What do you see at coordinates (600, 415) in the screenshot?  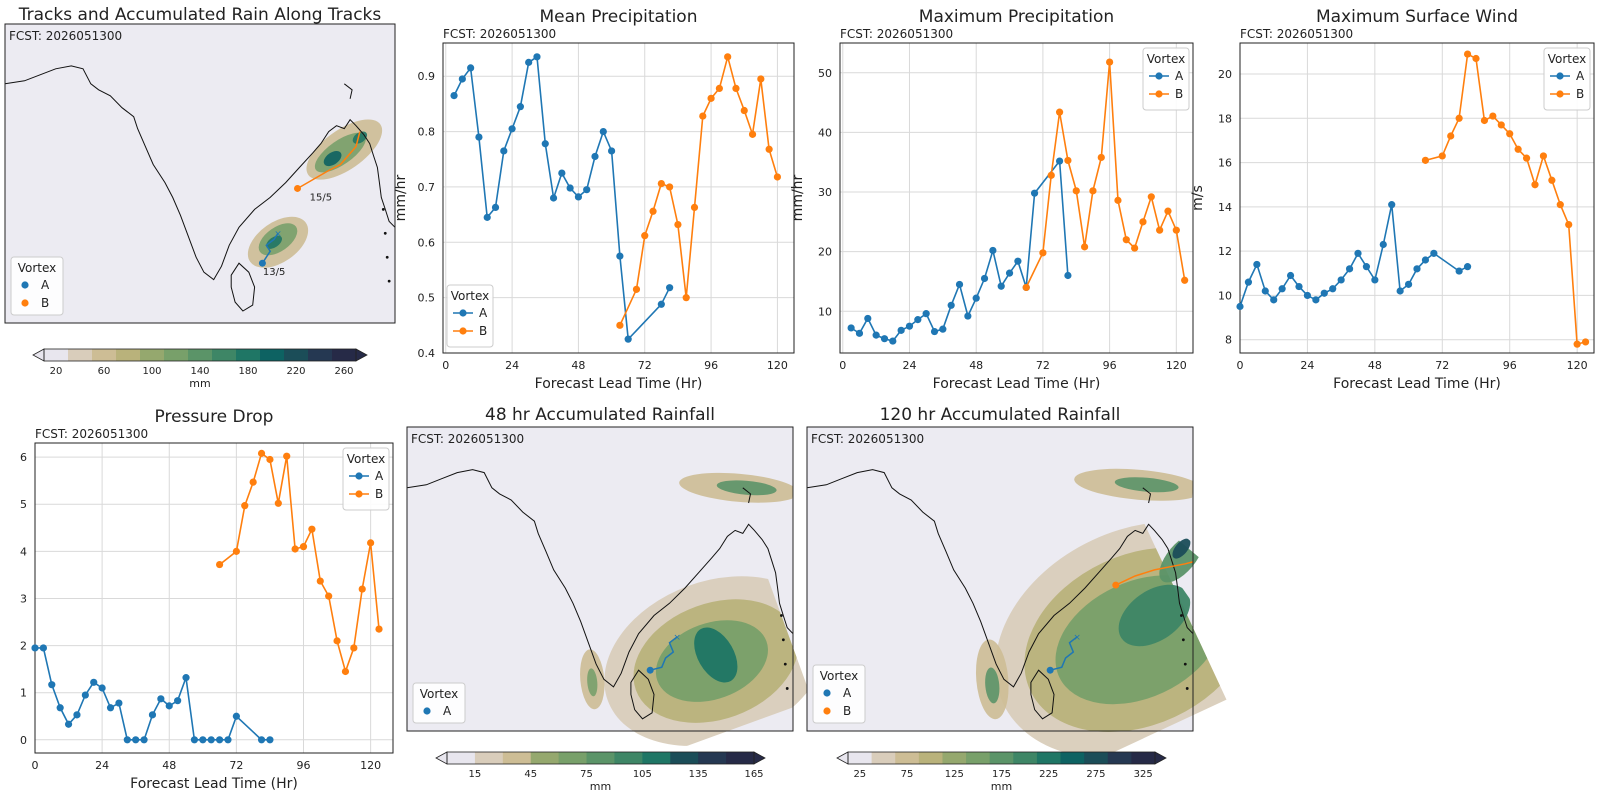 I see `map-title: 48 hr Accumulated Rainfall` at bounding box center [600, 415].